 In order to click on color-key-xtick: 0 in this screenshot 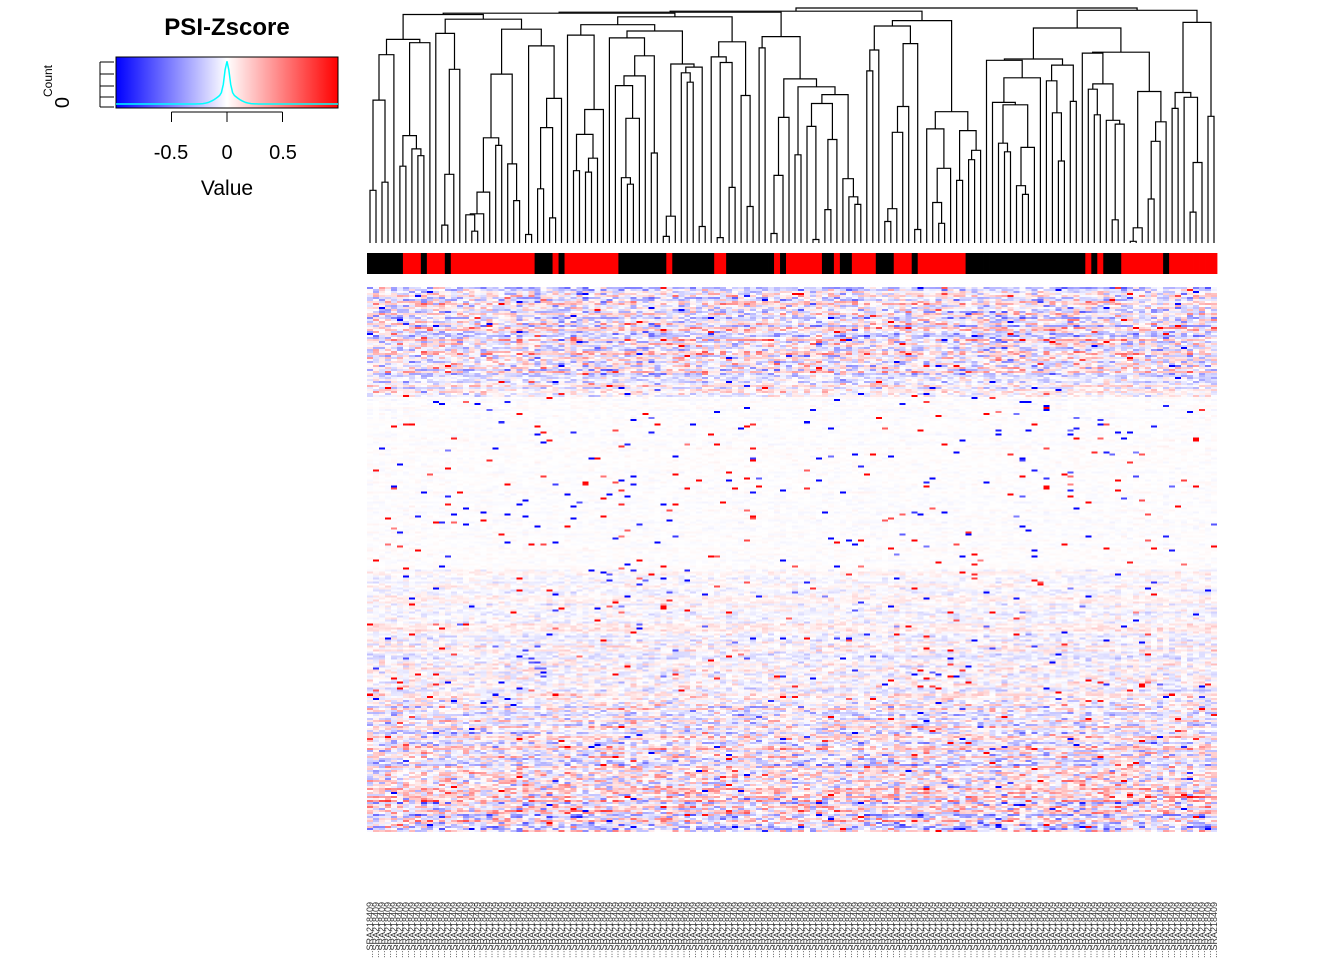, I will do `click(227, 153)`.